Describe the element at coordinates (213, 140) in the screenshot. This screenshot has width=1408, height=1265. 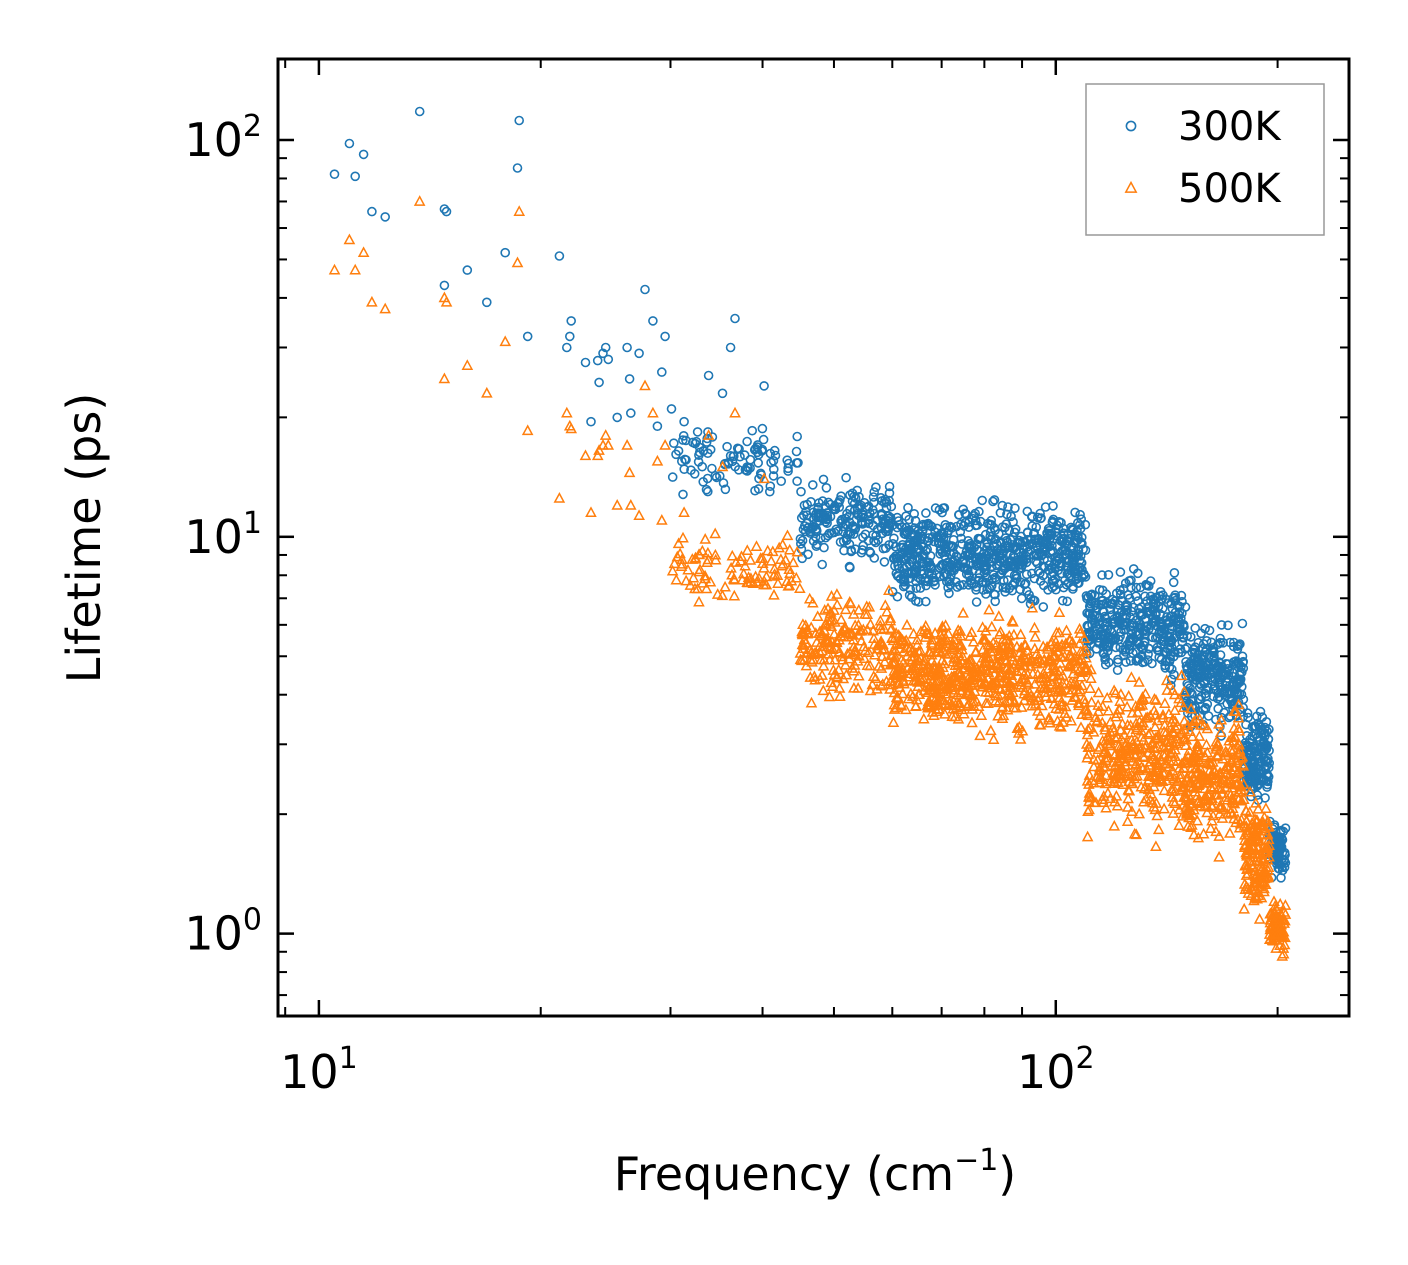
I see `tick-label-base: 10` at that location.